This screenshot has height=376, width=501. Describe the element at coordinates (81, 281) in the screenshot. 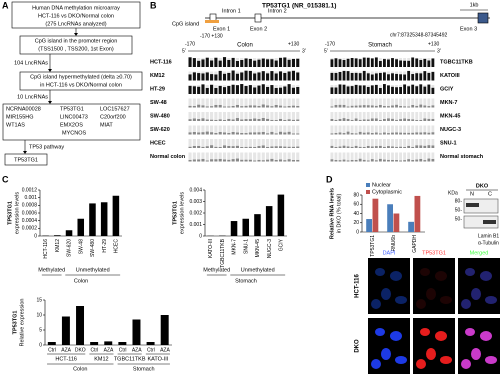

I see `label: Colon` at that location.